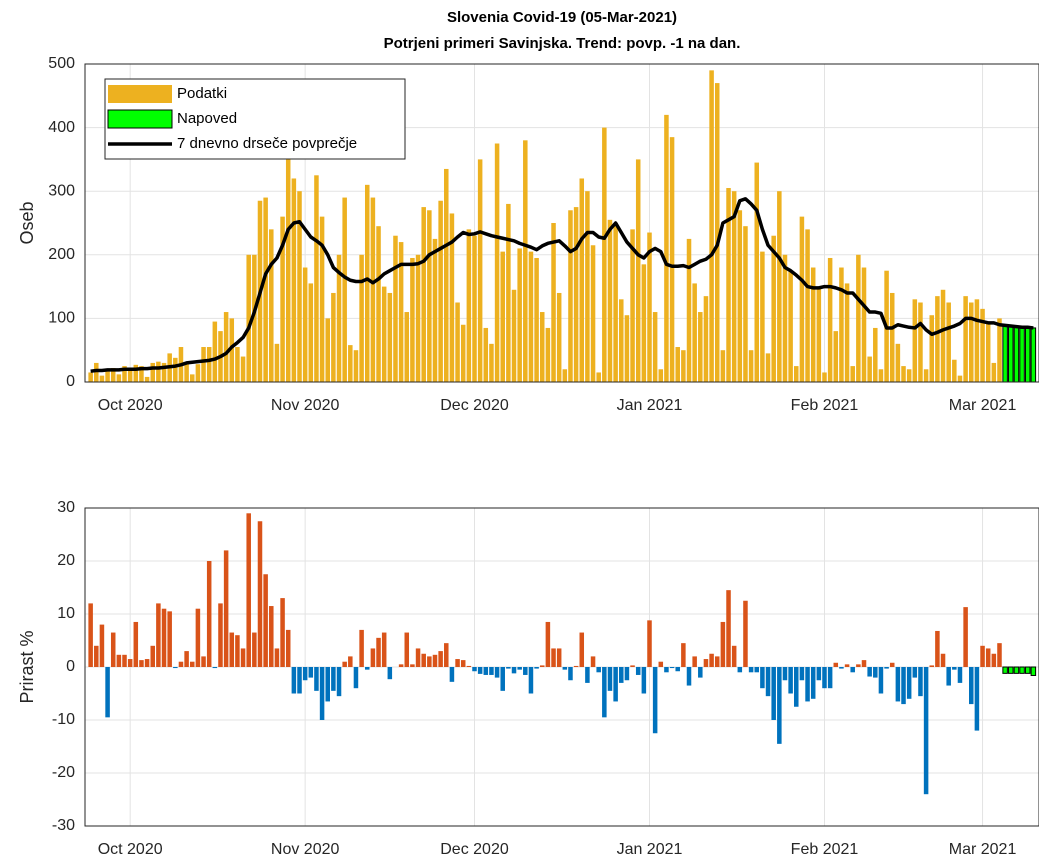 This screenshot has width=1039, height=859. What do you see at coordinates (140, 94) in the screenshot?
I see `legend-swatch` at bounding box center [140, 94].